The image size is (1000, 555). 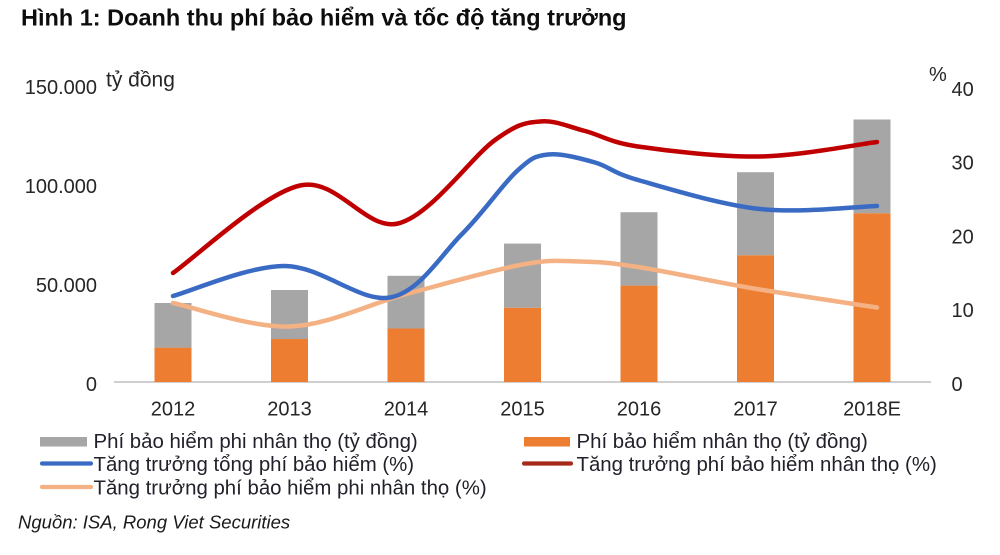 What do you see at coordinates (872, 410) in the screenshot?
I see `svg-text: 2018E` at bounding box center [872, 410].